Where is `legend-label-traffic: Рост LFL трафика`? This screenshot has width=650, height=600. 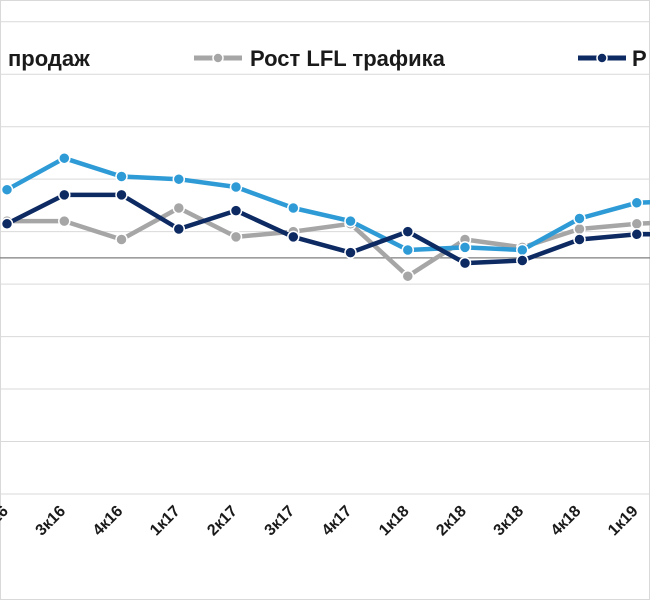
legend-label-traffic: Рост LFL трафика is located at coordinates (348, 58).